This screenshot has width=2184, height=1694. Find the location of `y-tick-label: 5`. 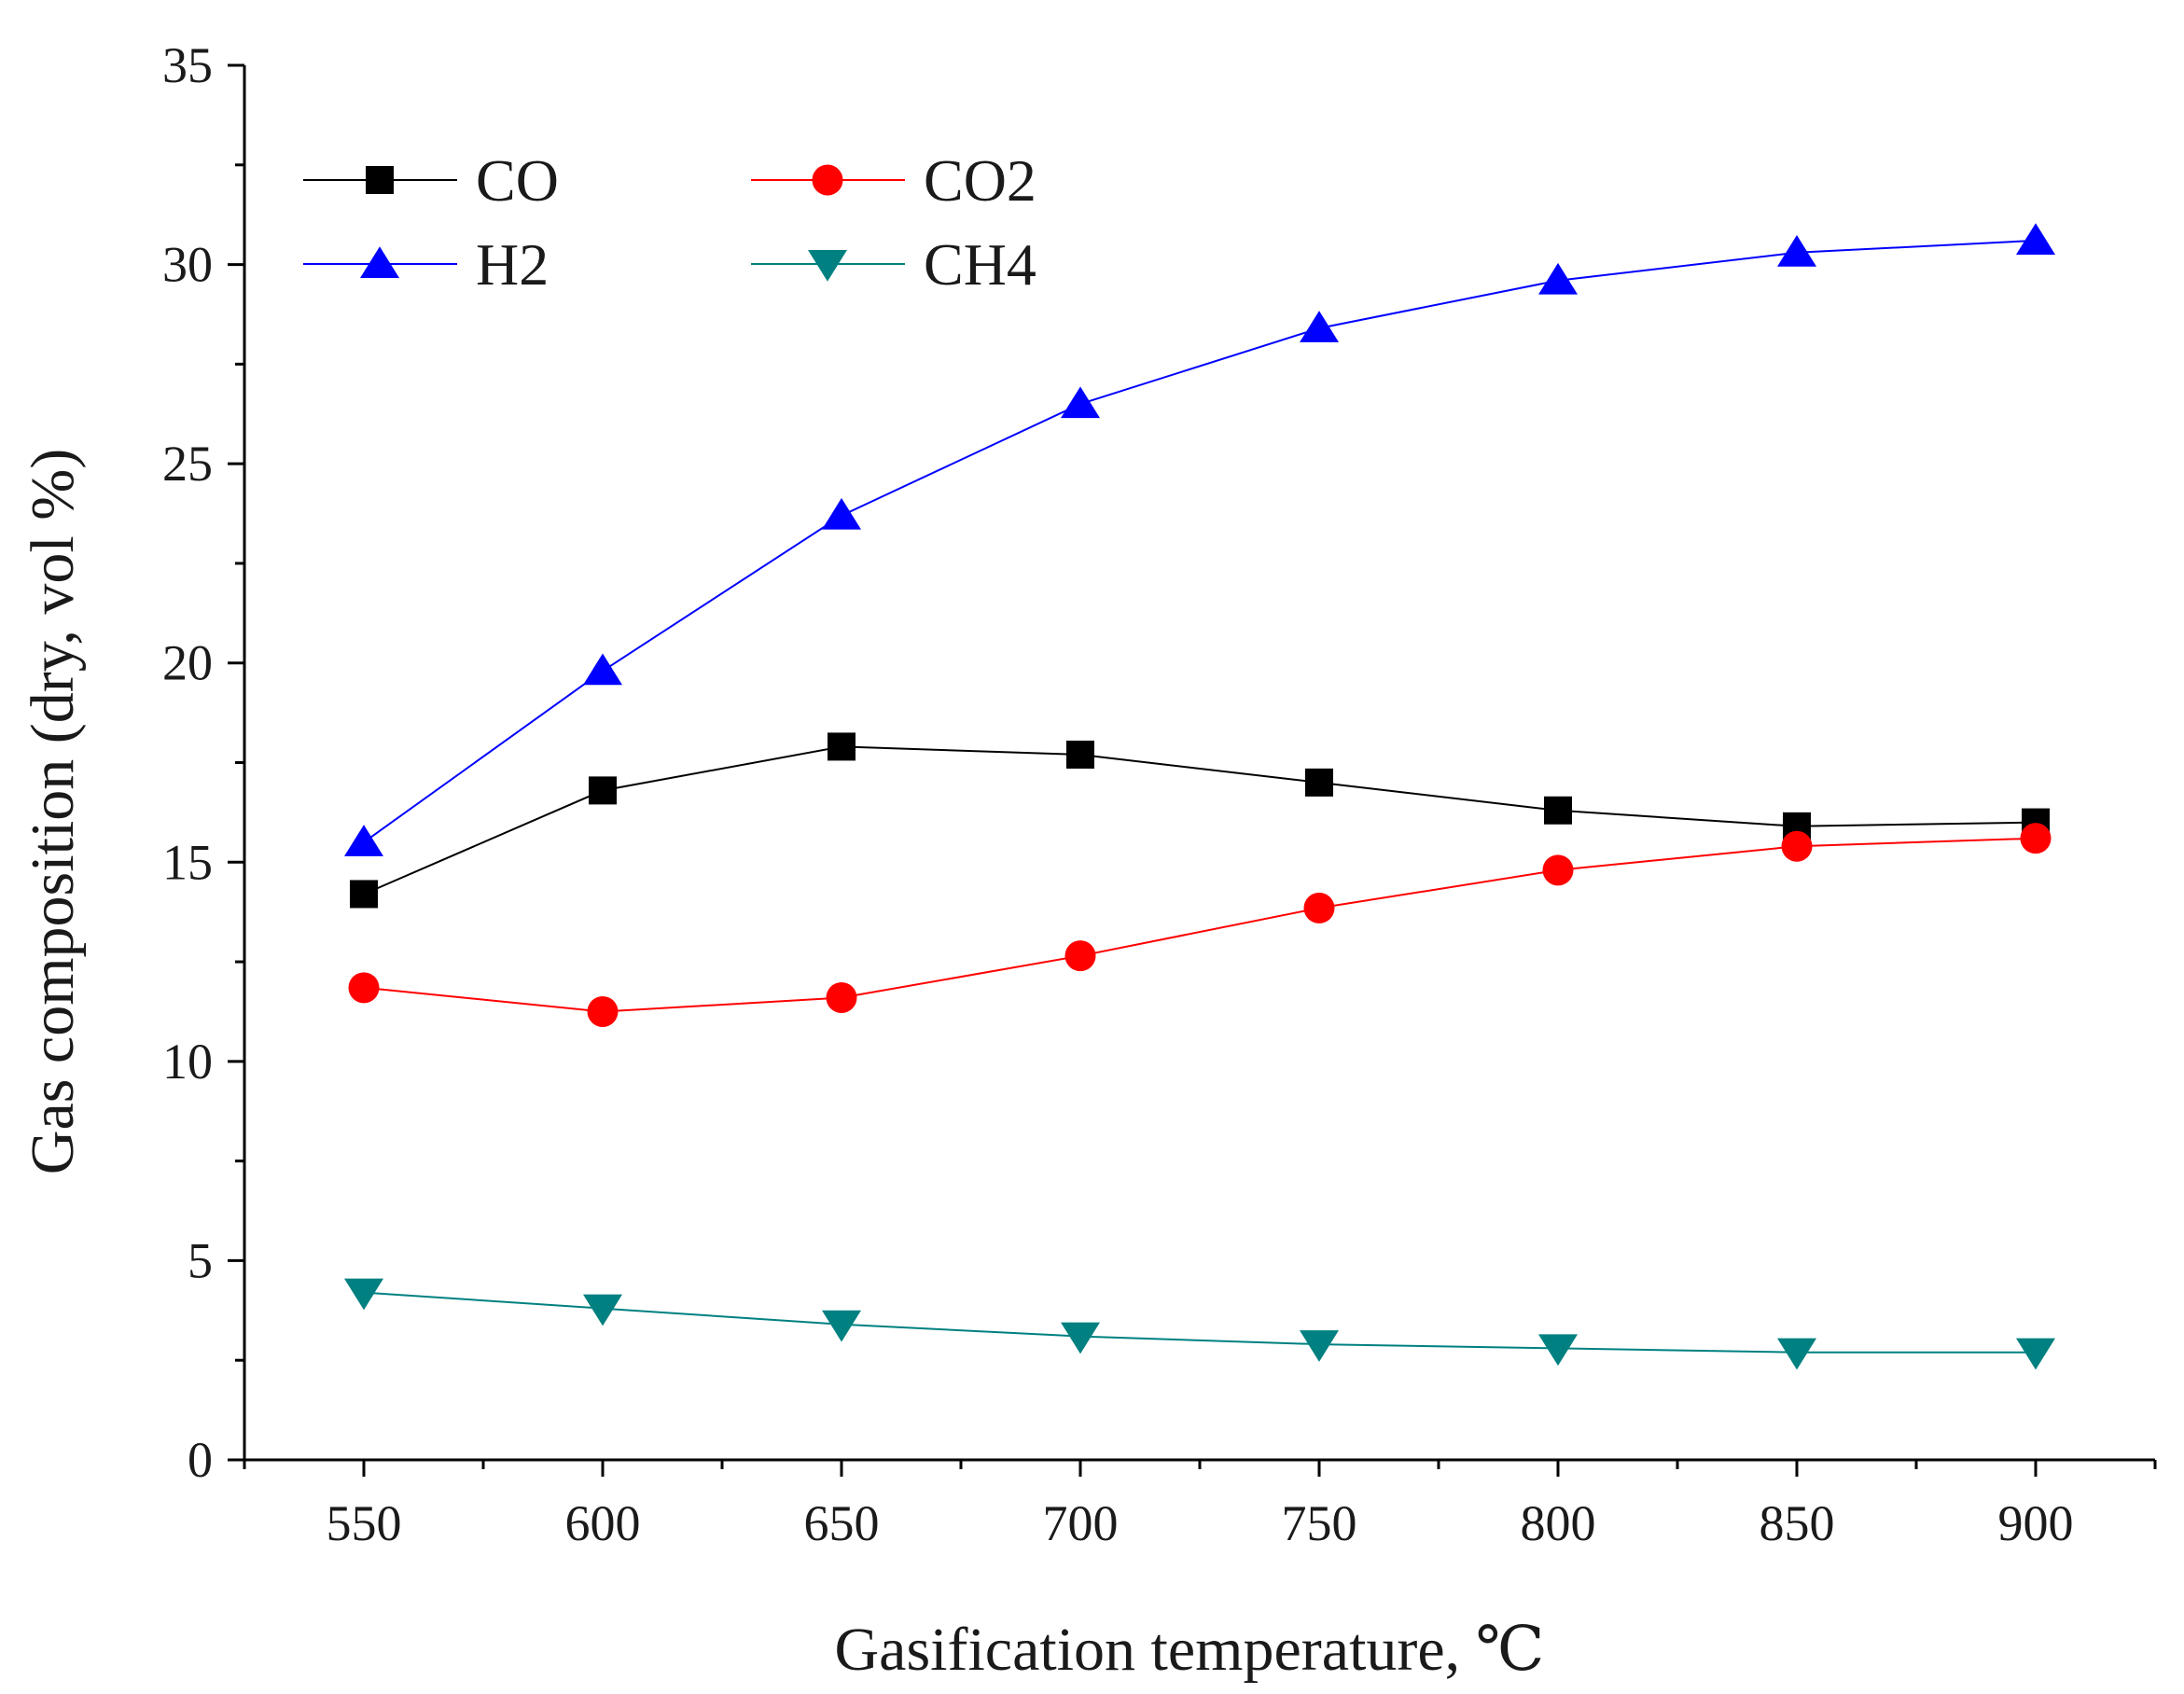

y-tick-label: 5 is located at coordinates (200, 1260).